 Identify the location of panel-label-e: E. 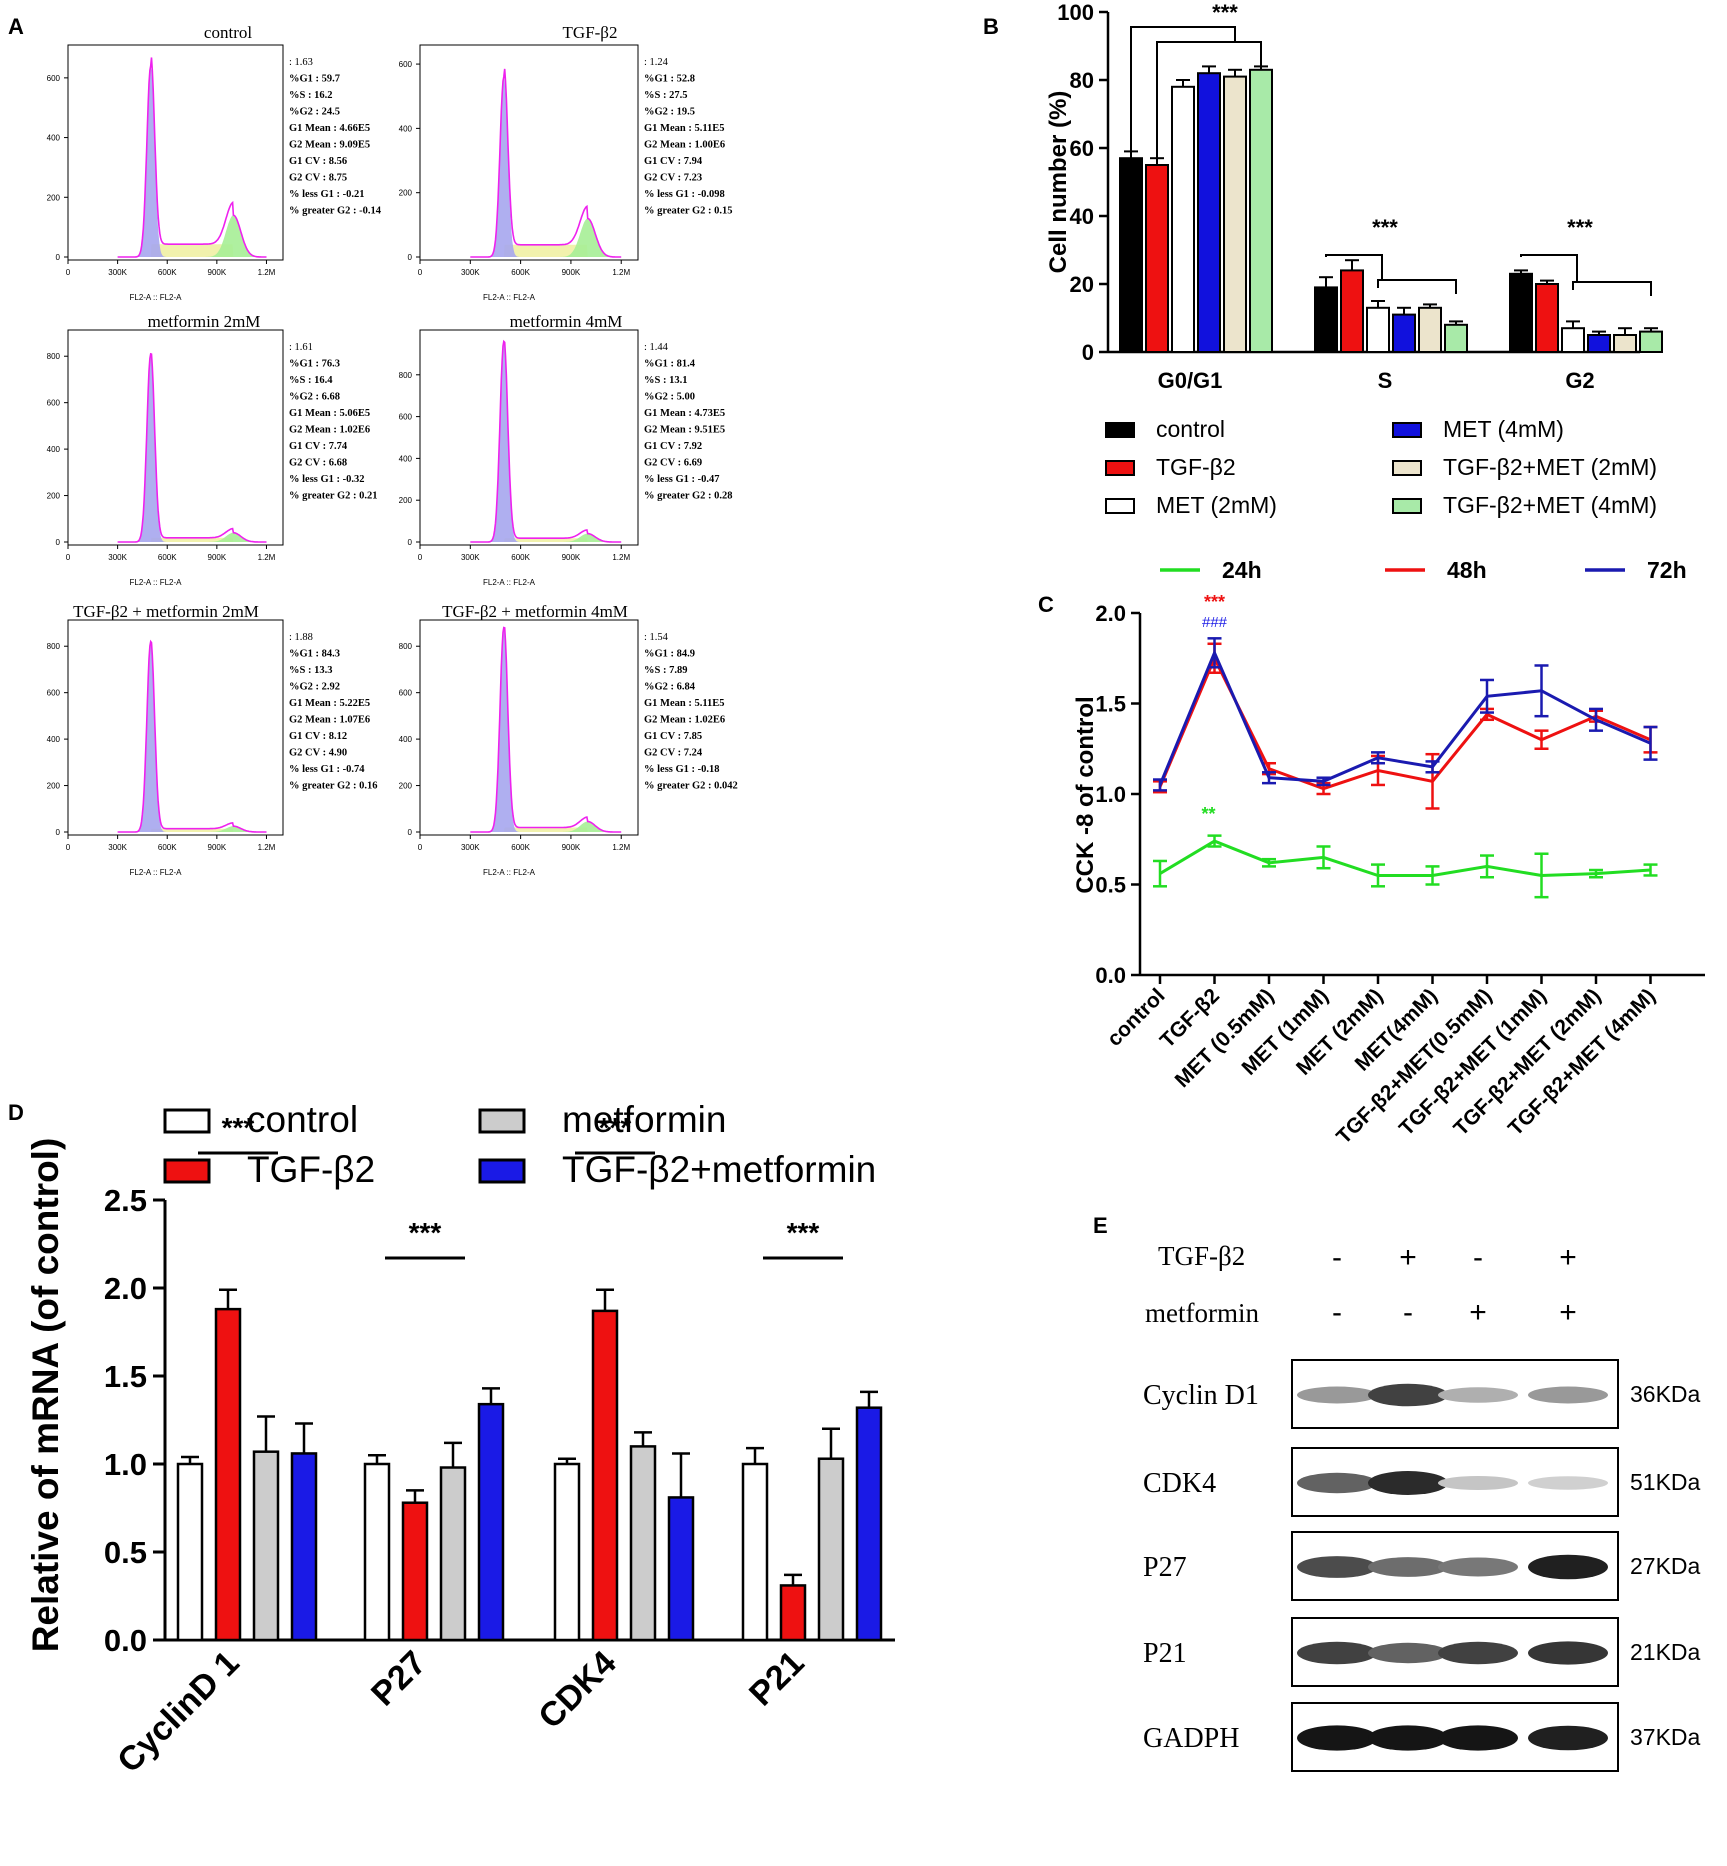
(1100, 1225).